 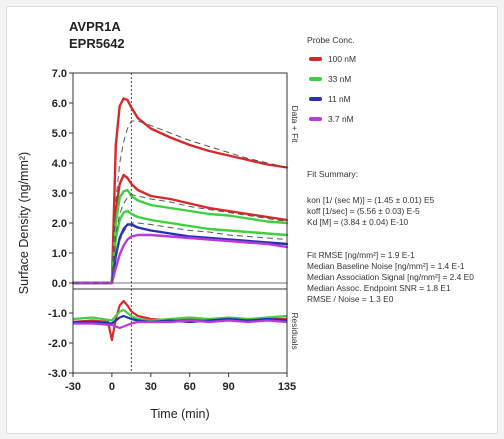 I want to click on chart-title-line: AVPR1A, so click(x=95, y=26).